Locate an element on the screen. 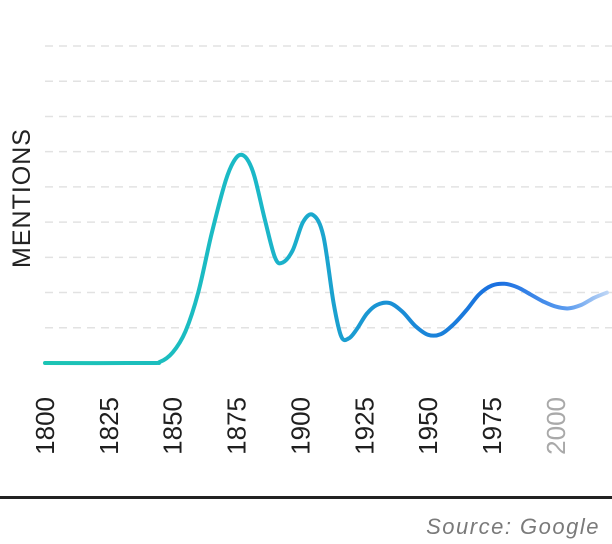 The height and width of the screenshot is (544, 612). x-tick-label: 1825 is located at coordinates (109, 426).